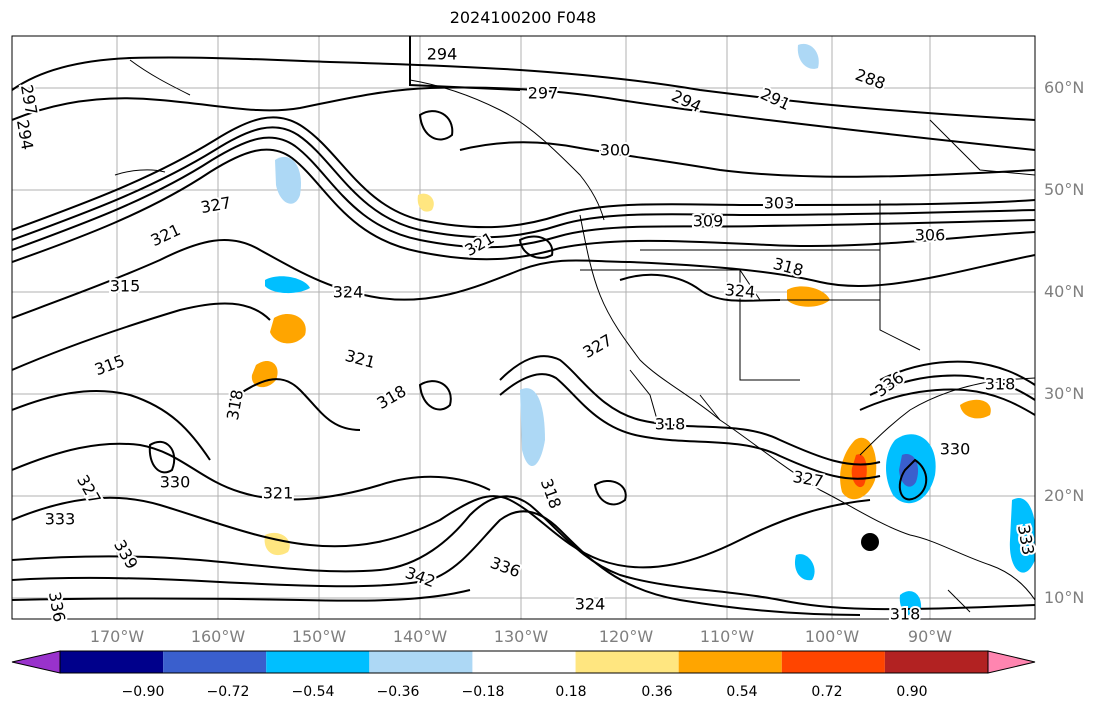 The height and width of the screenshot is (712, 1105). Describe the element at coordinates (930, 235) in the screenshot. I see `contour-label: 306` at that location.